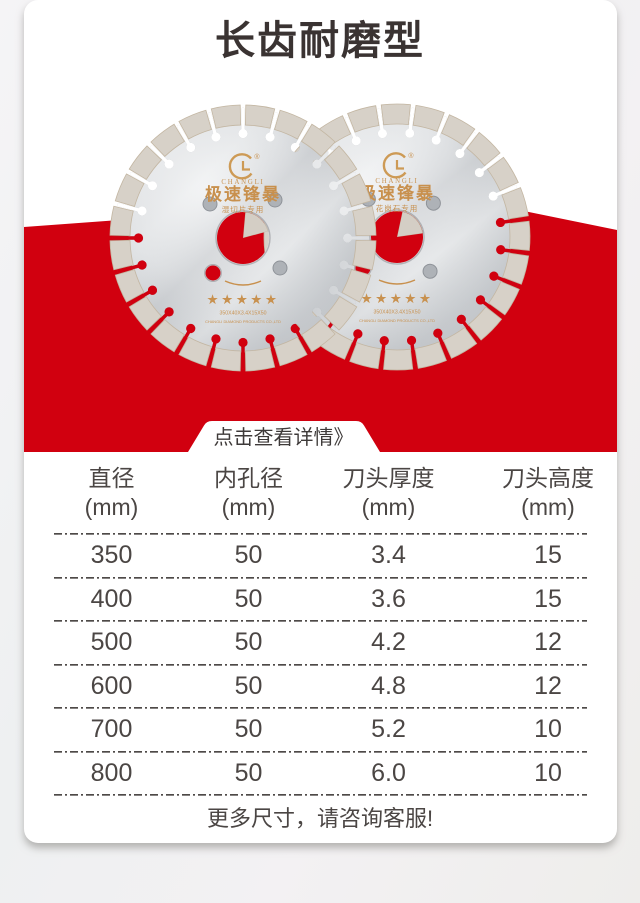 The image size is (640, 903). What do you see at coordinates (548, 492) in the screenshot?
I see `col-header-height: 刀头高度 (mm)` at bounding box center [548, 492].